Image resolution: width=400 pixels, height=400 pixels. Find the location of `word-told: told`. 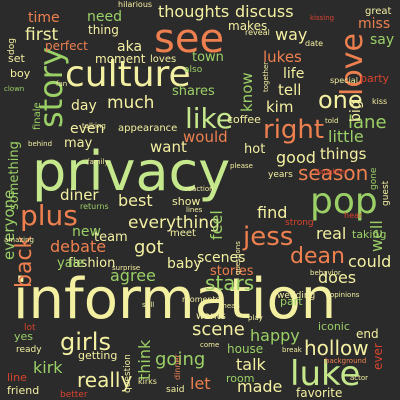

word-told: told is located at coordinates (331, 121).